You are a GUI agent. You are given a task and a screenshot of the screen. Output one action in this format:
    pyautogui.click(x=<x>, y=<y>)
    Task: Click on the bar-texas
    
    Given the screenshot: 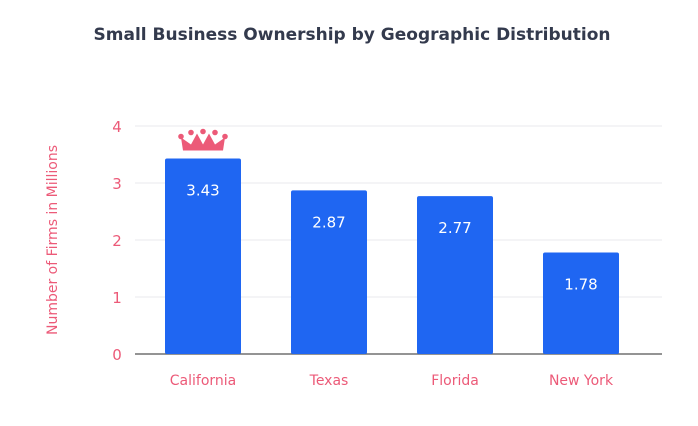 What is the action you would take?
    pyautogui.click(x=329, y=272)
    